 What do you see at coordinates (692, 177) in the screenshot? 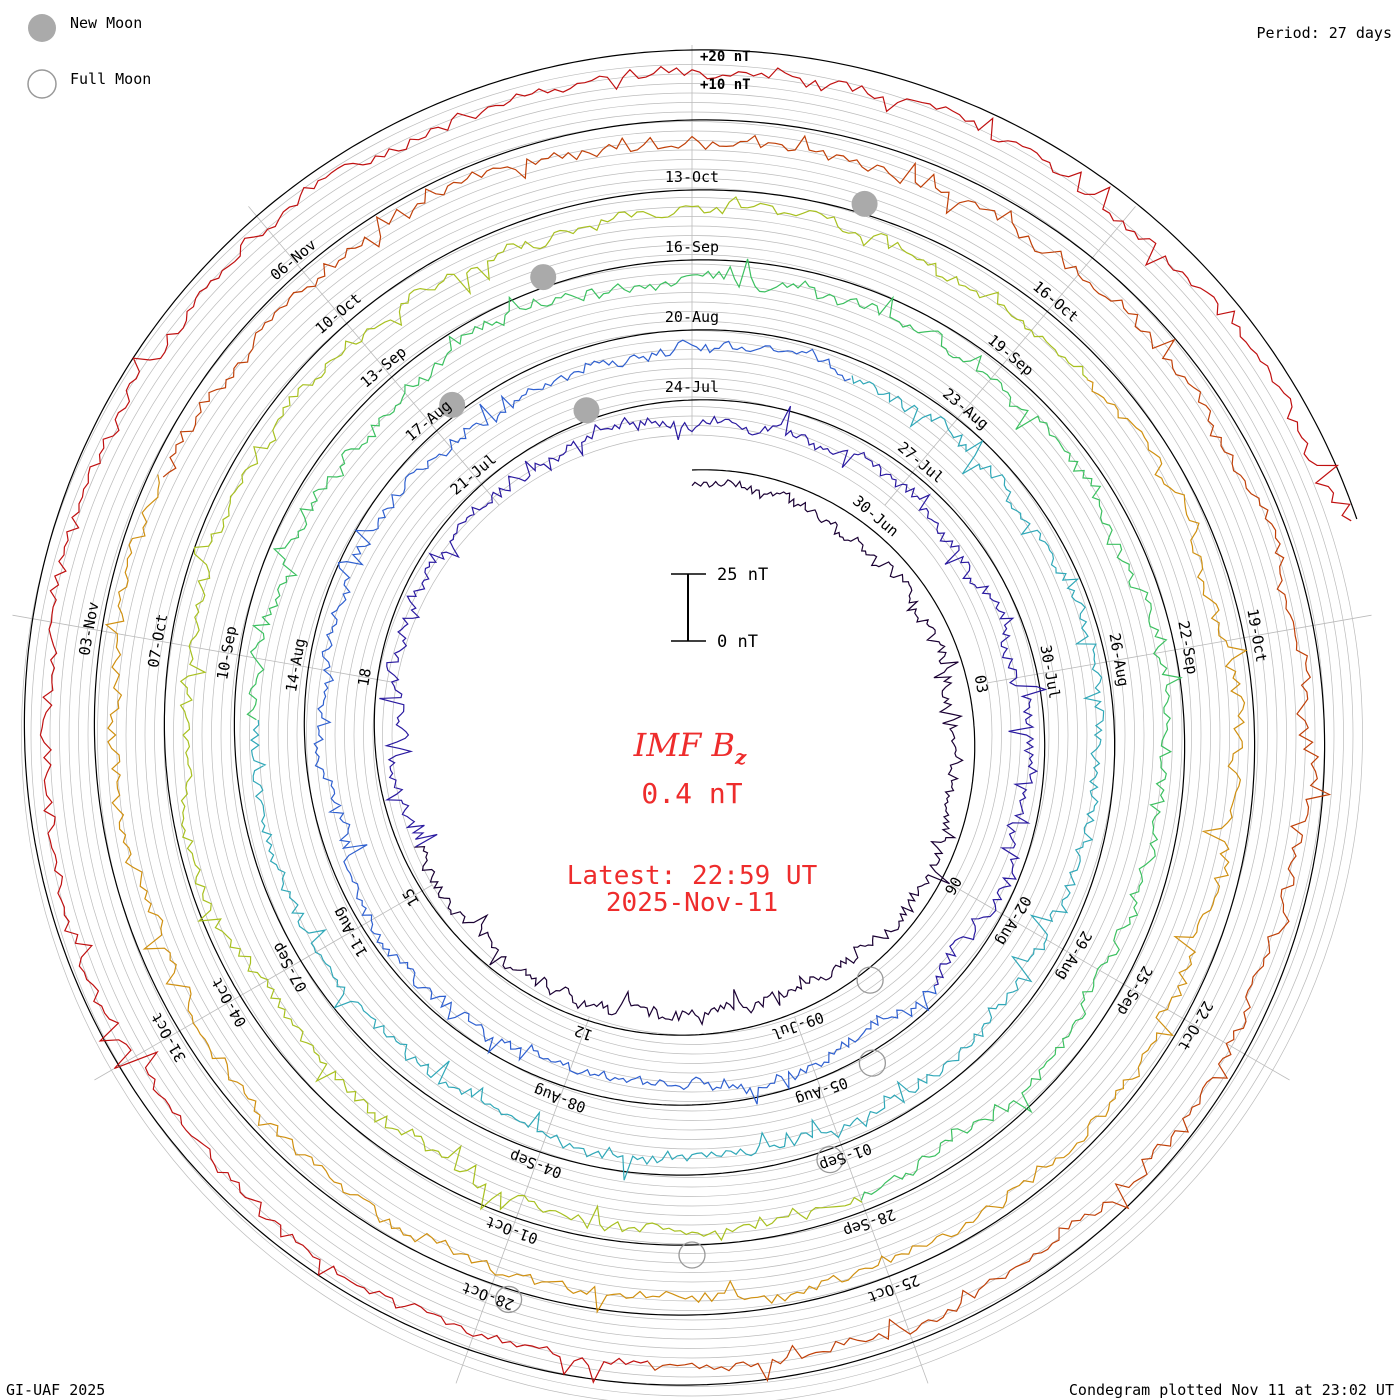
I see `date-label: 13-Oct` at bounding box center [692, 177].